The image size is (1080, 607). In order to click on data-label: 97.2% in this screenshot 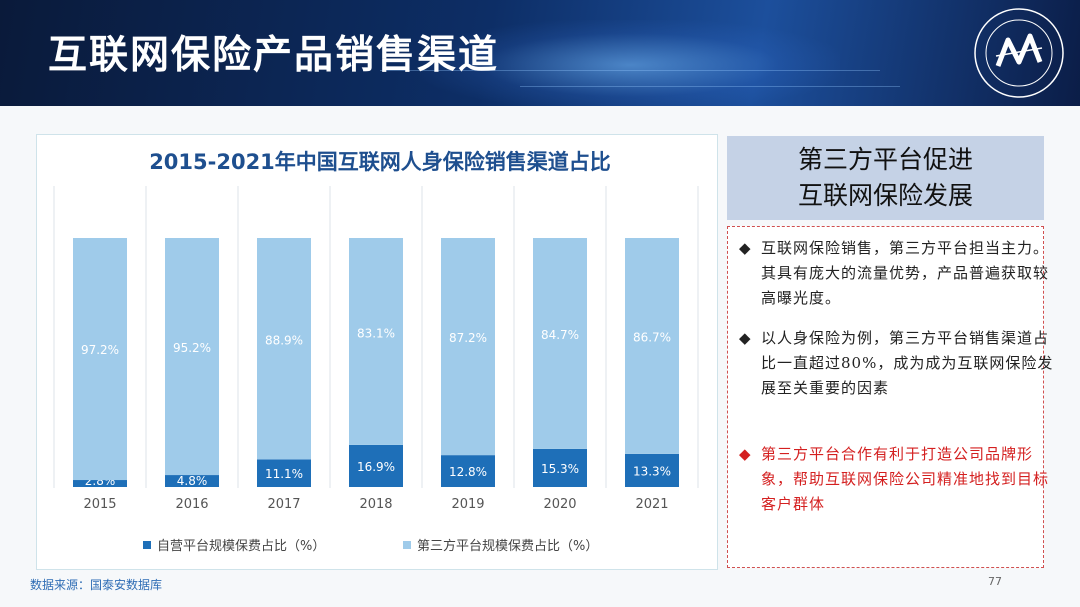, I will do `click(100, 350)`.